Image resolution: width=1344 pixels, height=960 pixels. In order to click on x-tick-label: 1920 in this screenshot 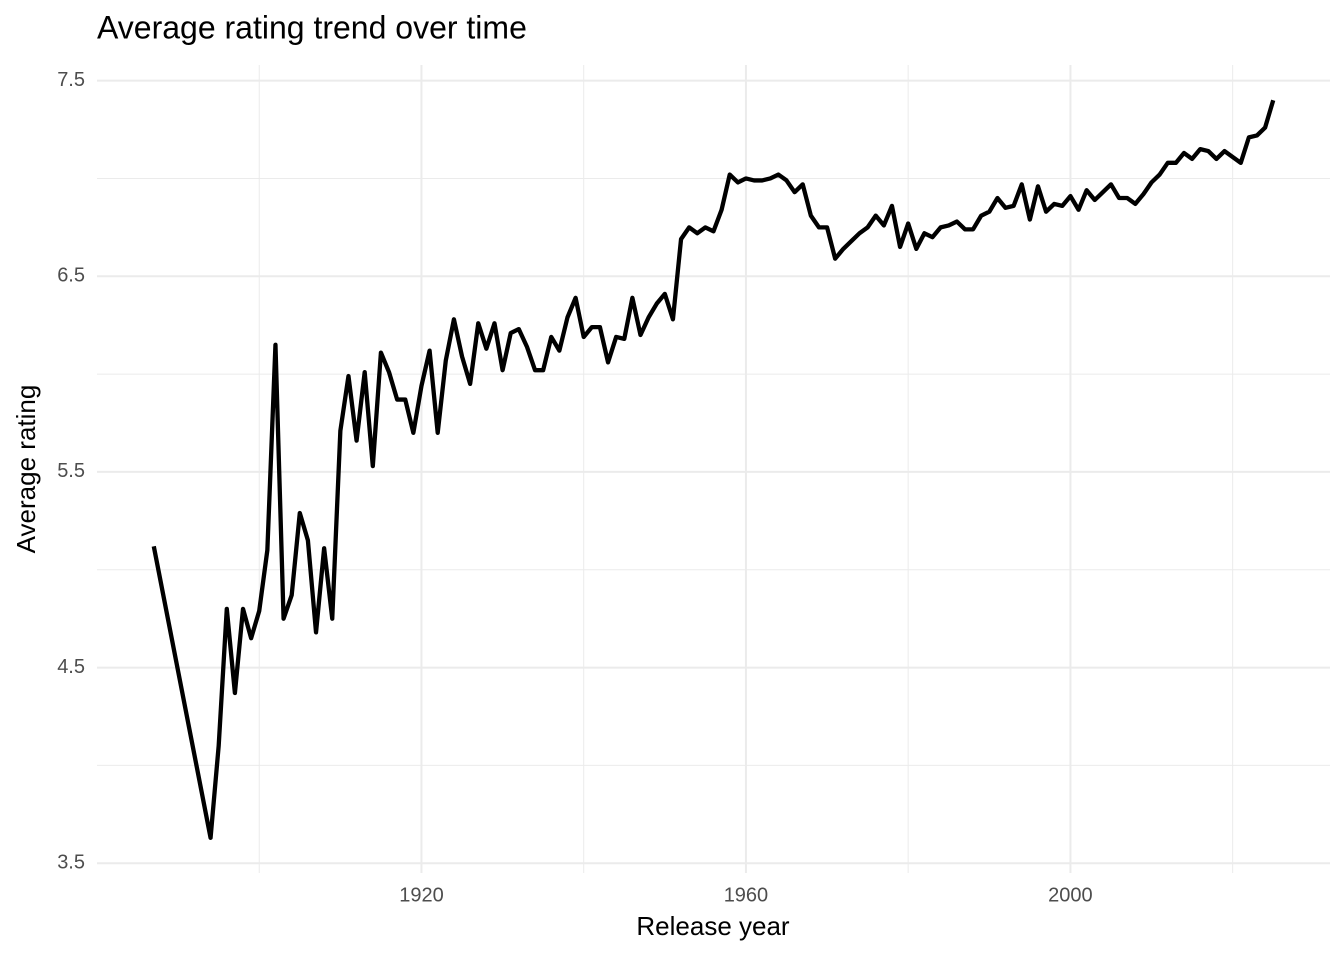, I will do `click(421, 895)`.